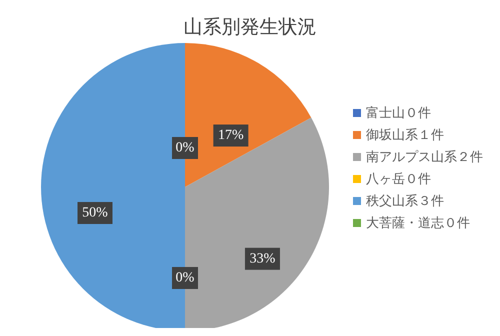 The image size is (500, 336). Describe the element at coordinates (263, 258) in the screenshot. I see `data-label: 33%` at that location.